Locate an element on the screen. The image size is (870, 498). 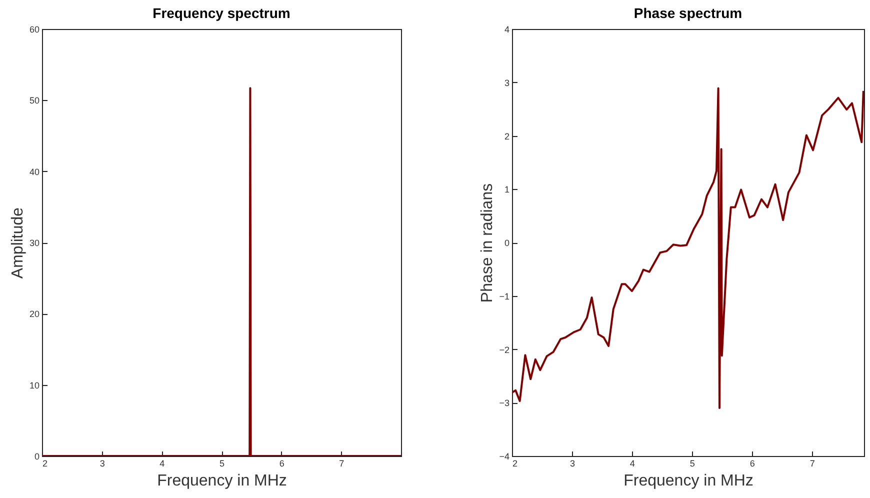
y-tick-label: 10 is located at coordinates (34, 385).